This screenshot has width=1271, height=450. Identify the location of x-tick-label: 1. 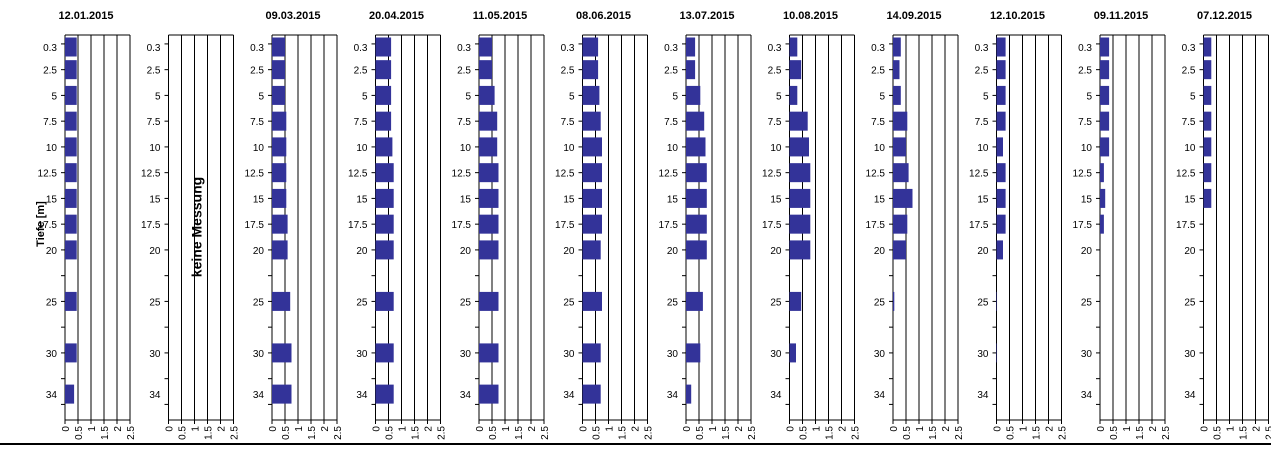
(1231, 429).